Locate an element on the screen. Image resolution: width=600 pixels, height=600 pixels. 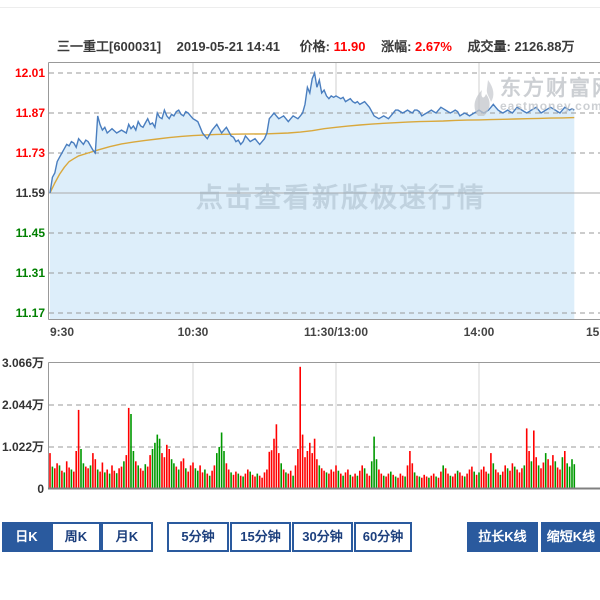
eastmoney-en-text: eastmoney.com is located at coordinates (550, 106).